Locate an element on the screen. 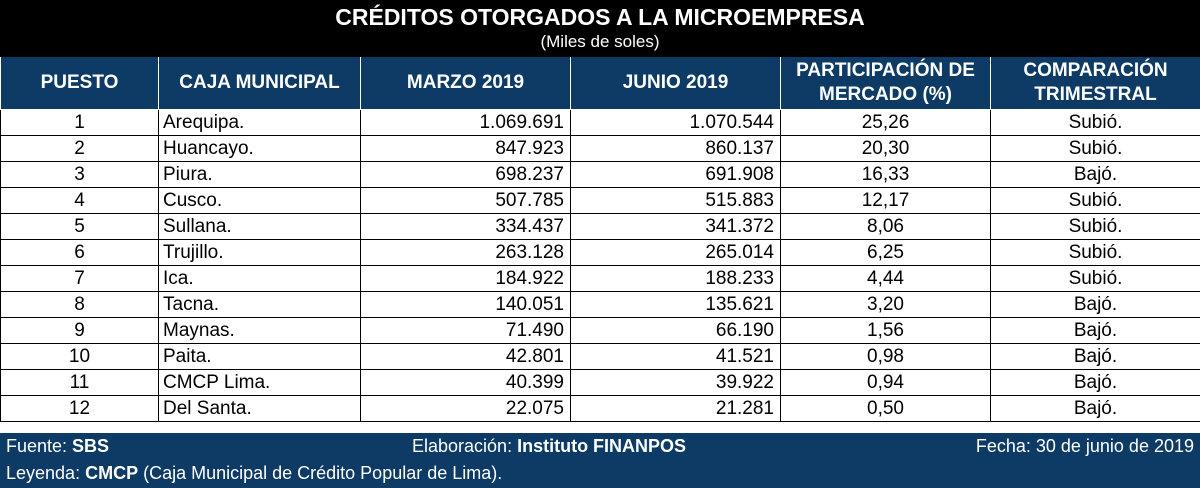 Image resolution: width=1200 pixels, height=488 pixels. cell-puesto: 4 is located at coordinates (79, 200).